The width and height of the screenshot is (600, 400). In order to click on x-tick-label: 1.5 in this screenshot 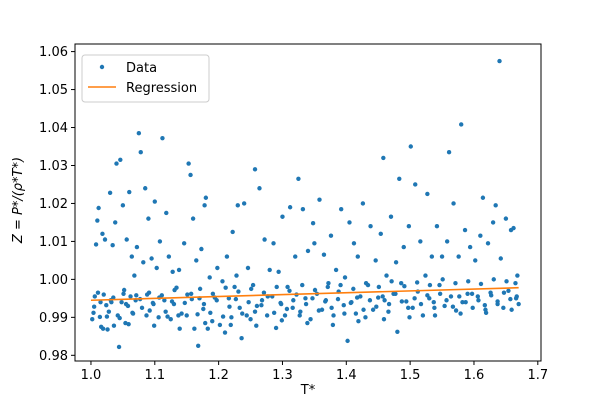, I will do `click(410, 375)`.